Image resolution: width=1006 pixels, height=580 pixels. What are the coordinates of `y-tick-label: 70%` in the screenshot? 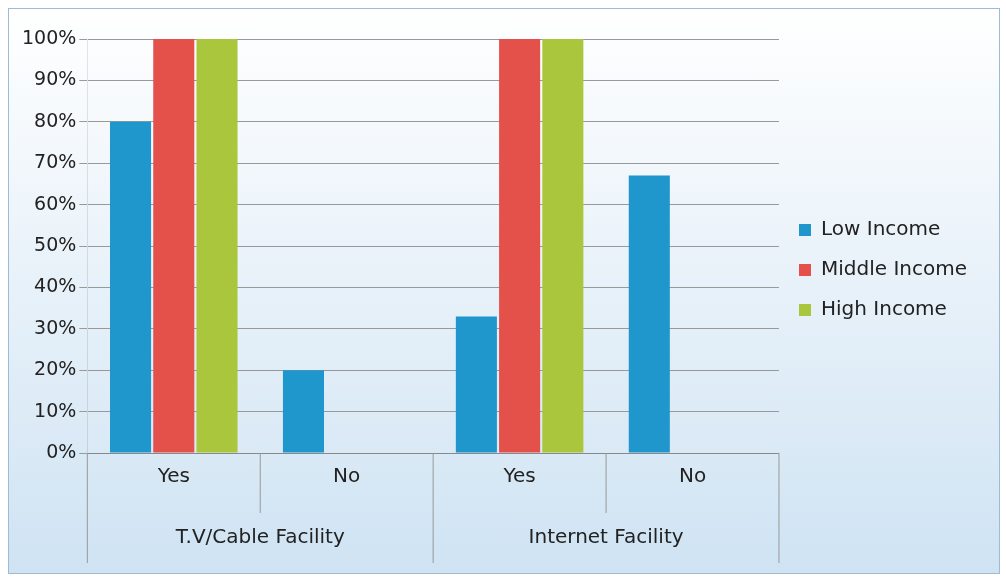 It's located at (55, 161).